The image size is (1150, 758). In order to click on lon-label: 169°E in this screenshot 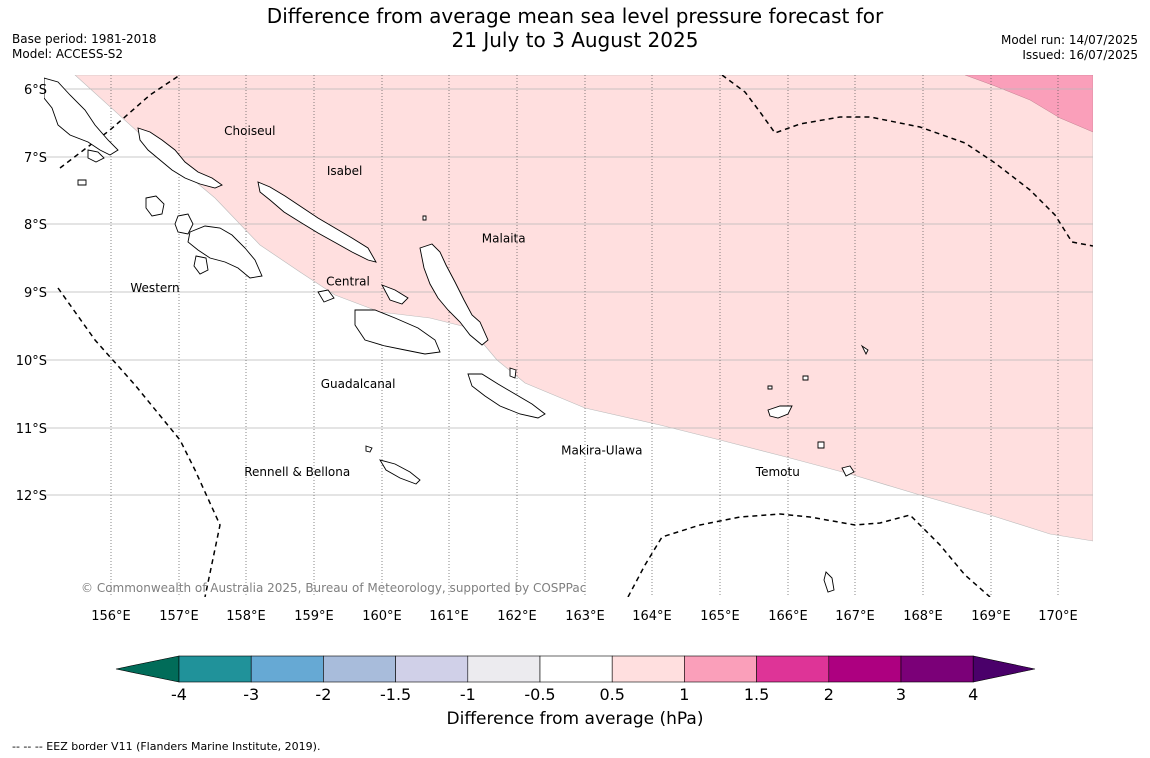, I will do `click(991, 616)`.